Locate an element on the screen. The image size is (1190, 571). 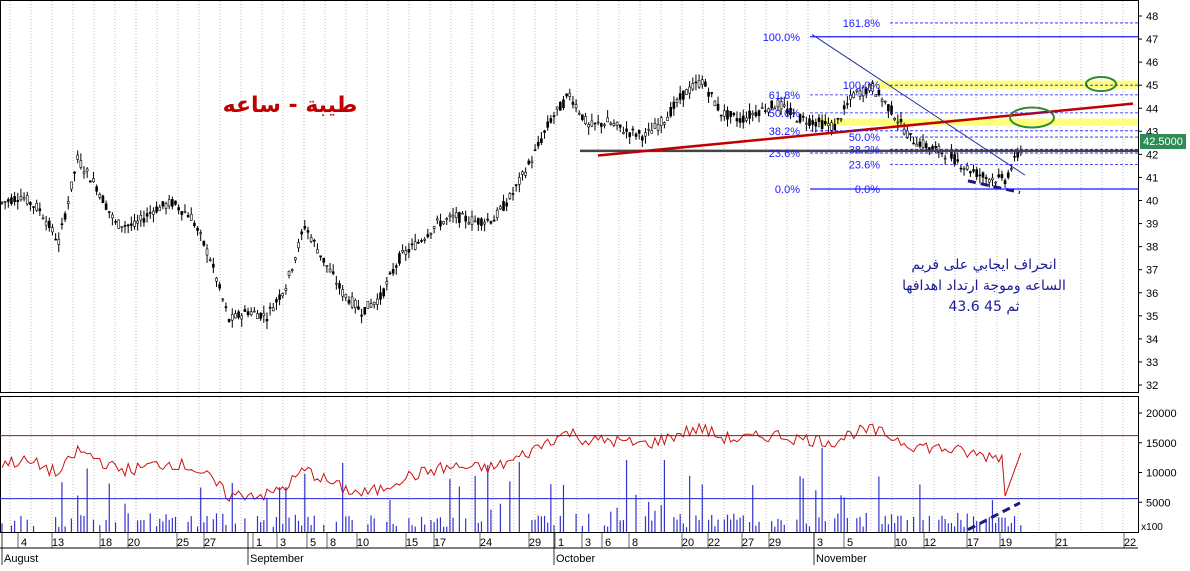
volume-average-line is located at coordinates (511, 462).